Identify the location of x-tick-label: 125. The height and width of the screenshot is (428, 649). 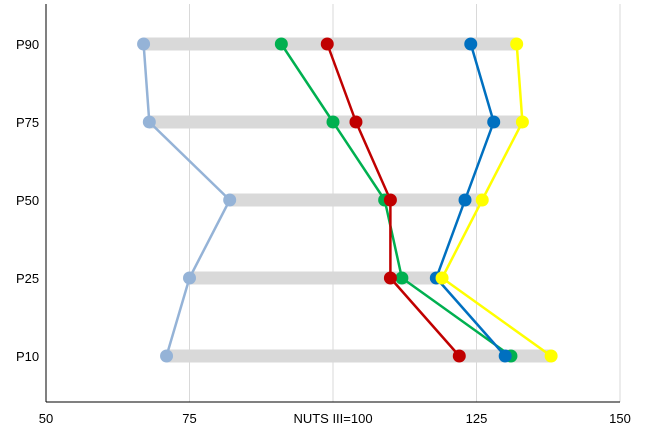
(477, 418).